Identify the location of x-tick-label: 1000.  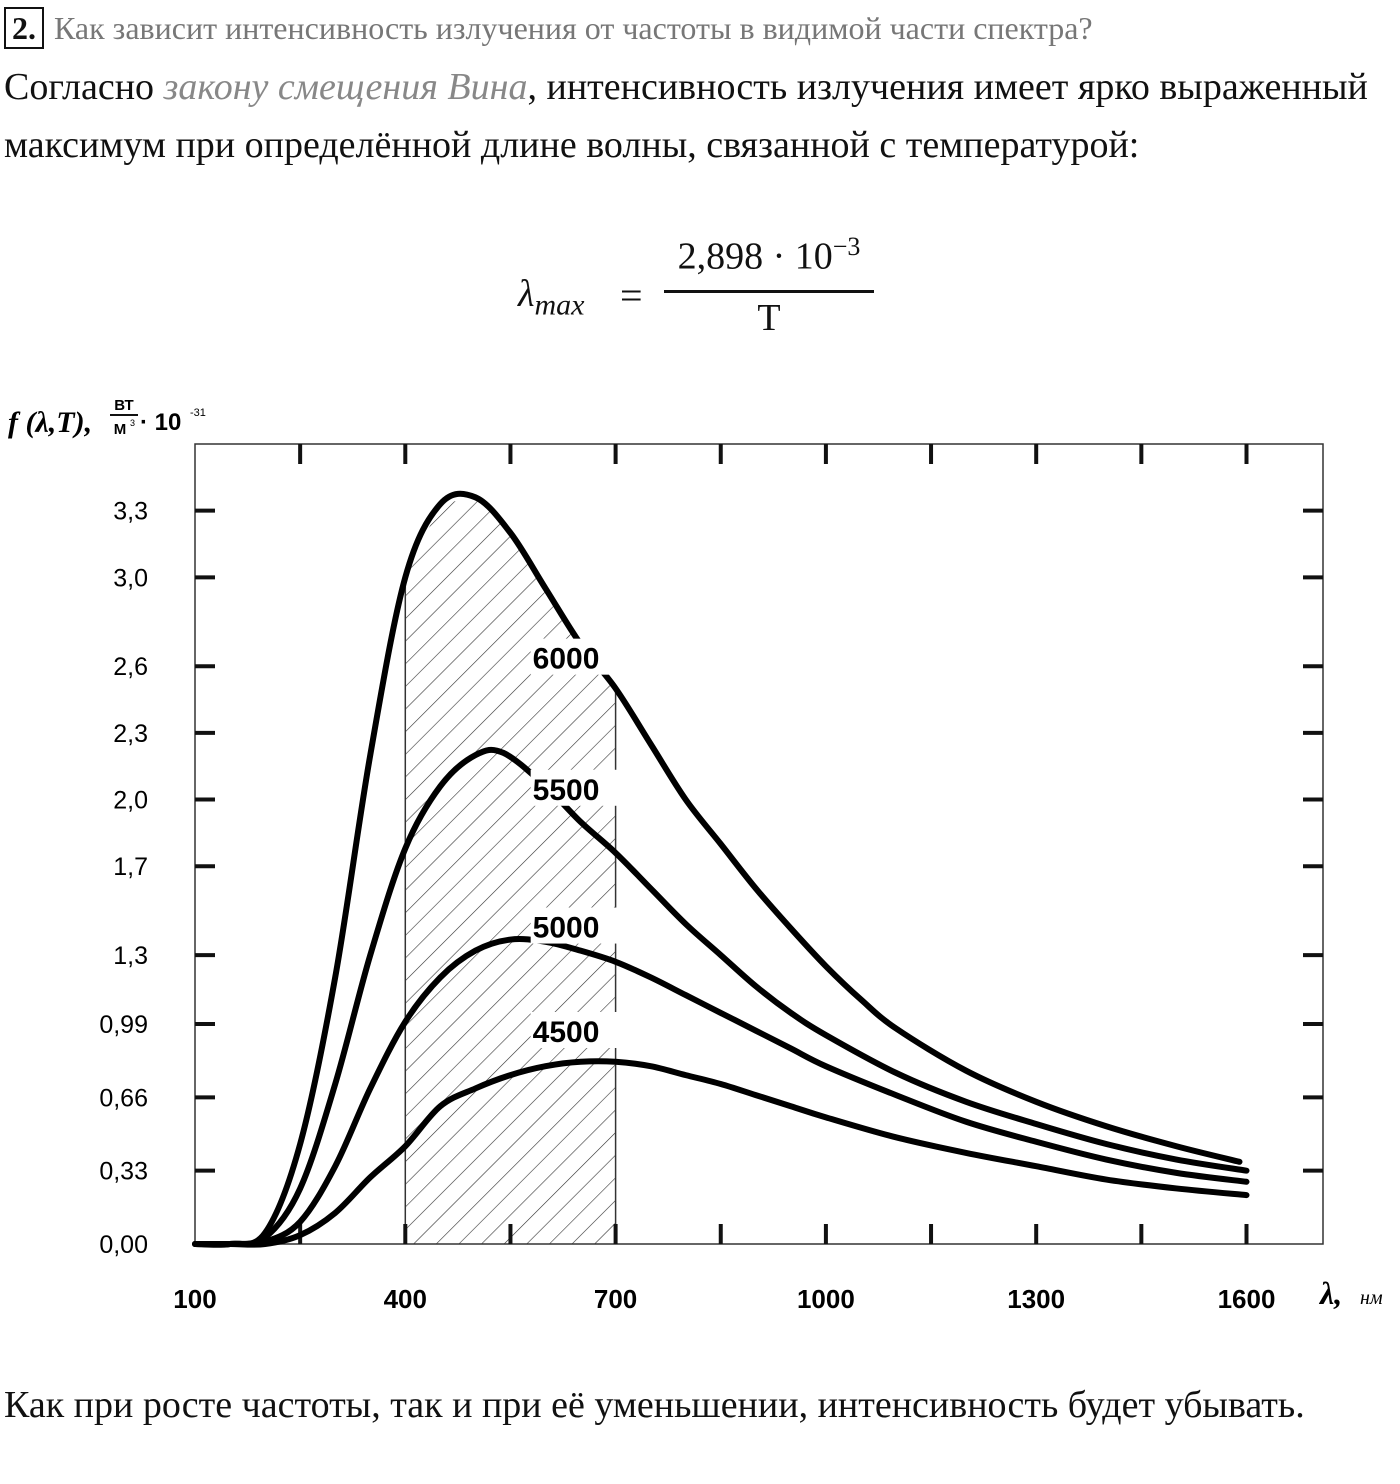
(826, 1299).